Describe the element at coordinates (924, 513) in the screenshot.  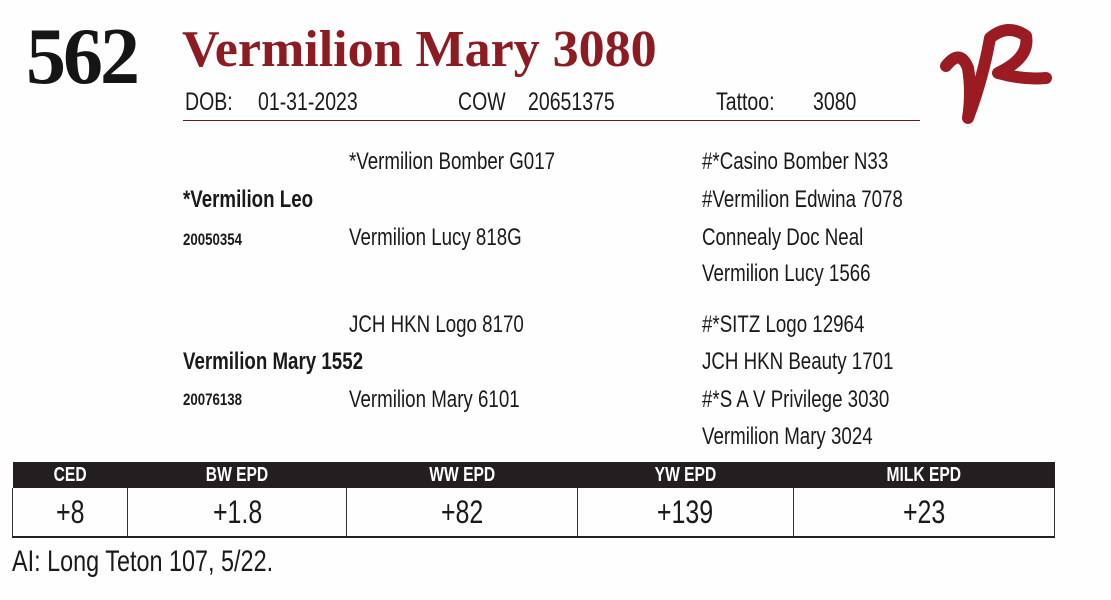
I see `epd-value: +23` at that location.